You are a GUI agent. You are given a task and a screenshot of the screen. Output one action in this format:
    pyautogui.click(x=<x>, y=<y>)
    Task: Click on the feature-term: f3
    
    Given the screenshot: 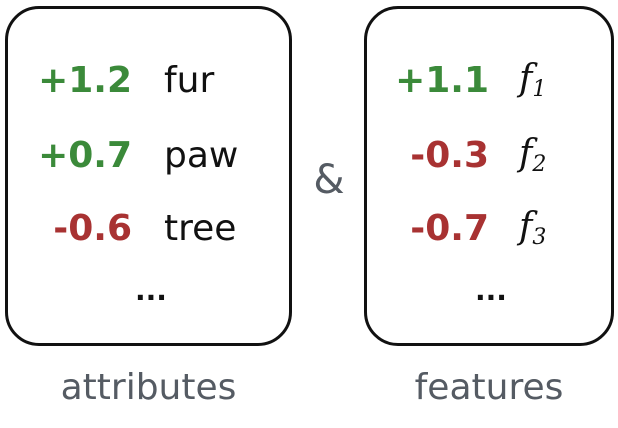 What is the action you would take?
    pyautogui.click(x=532, y=229)
    